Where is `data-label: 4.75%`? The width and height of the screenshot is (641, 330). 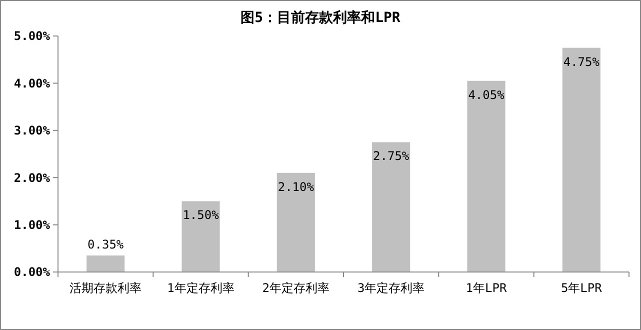
data-label: 4.75% is located at coordinates (581, 61).